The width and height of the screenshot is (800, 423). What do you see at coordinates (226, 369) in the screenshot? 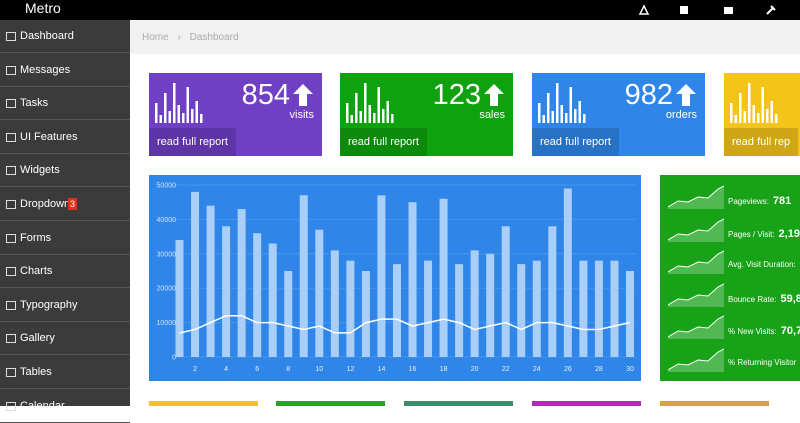
I see `x-tick-label: 4` at bounding box center [226, 369].